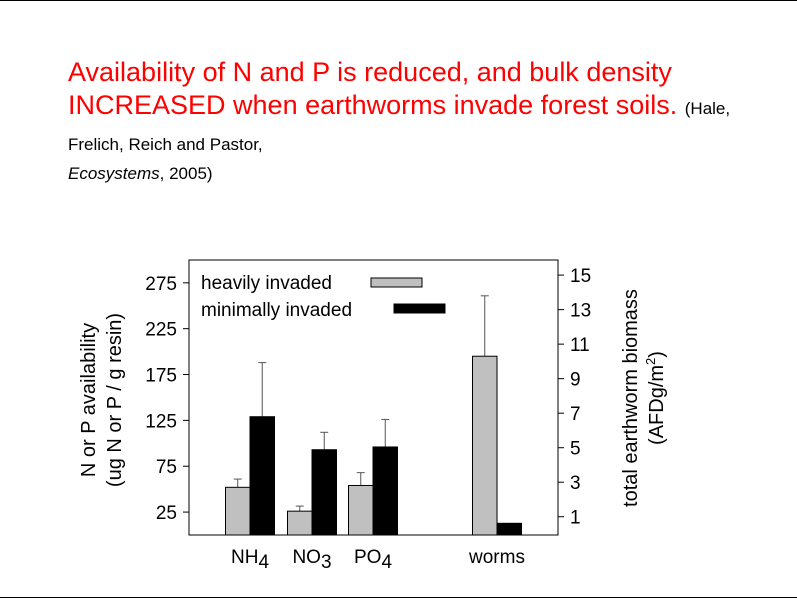 The width and height of the screenshot is (797, 600). I want to click on bar-NO3-minimal, so click(324, 492).